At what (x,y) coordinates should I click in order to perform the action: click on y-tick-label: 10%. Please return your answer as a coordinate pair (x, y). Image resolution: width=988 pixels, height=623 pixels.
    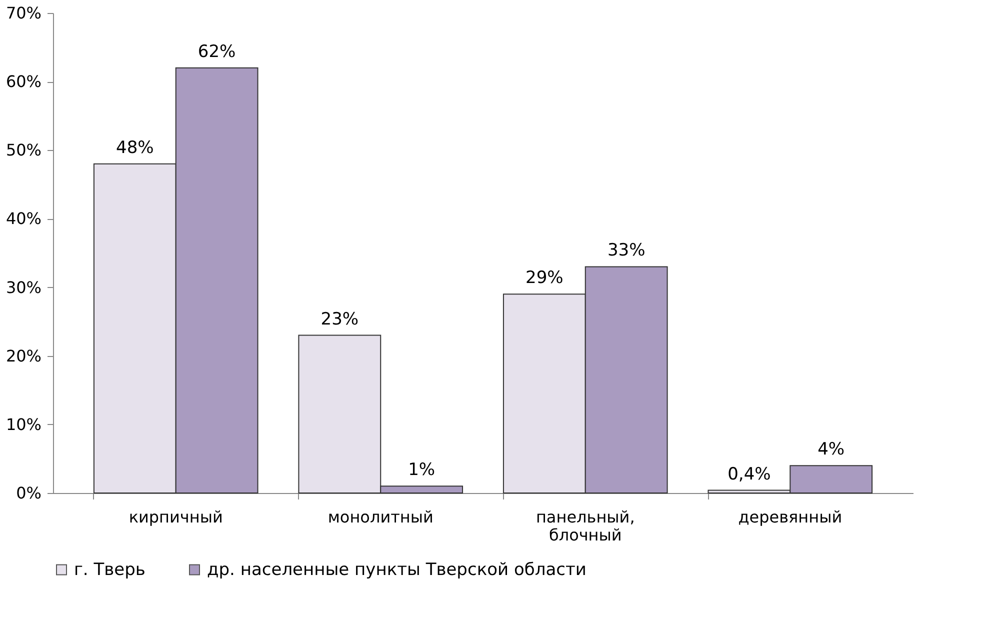
    Looking at the image, I should click on (24, 424).